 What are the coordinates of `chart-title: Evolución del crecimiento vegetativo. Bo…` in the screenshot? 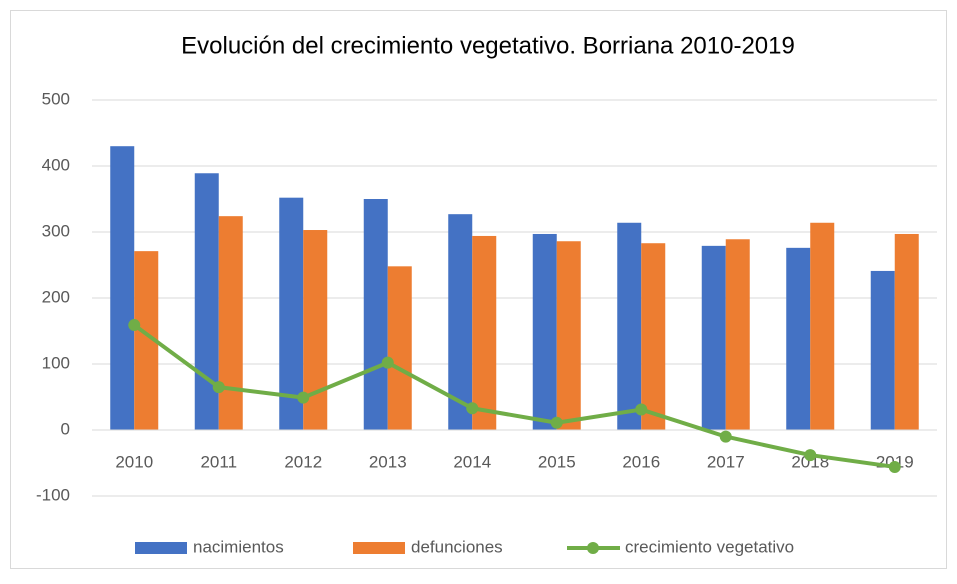 It's located at (488, 45).